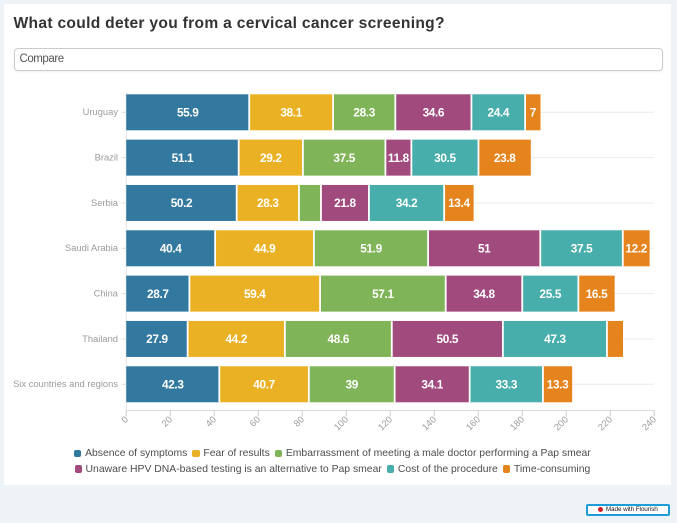 The width and height of the screenshot is (677, 523). Describe the element at coordinates (473, 423) in the screenshot. I see `svg-text: 160` at that location.